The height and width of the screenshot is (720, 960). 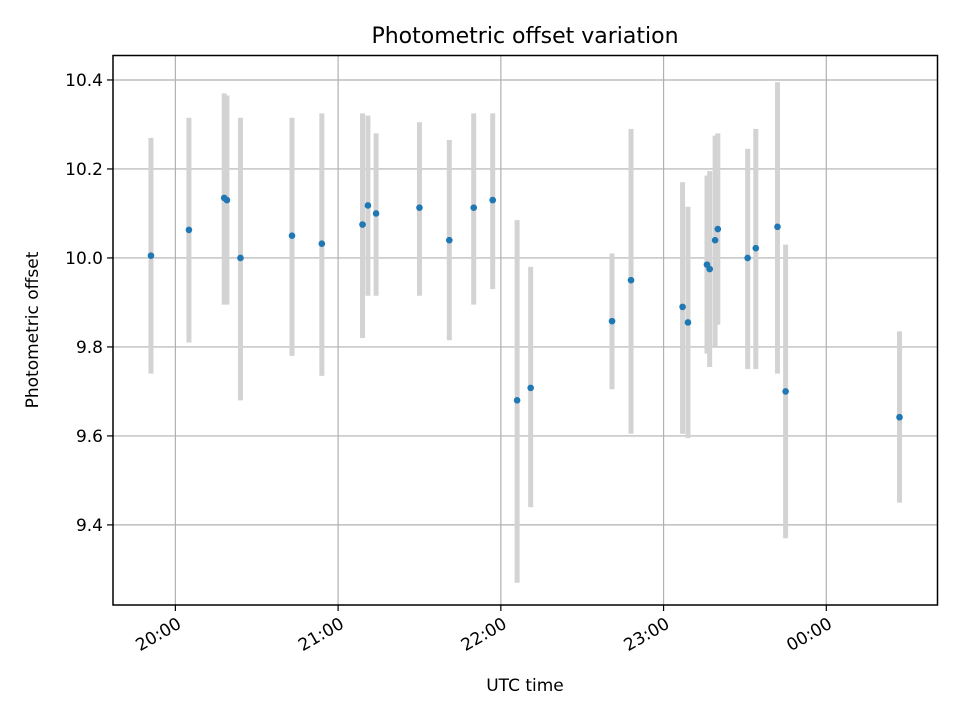 What do you see at coordinates (33, 329) in the screenshot?
I see `y-axis-label: Photometric offset` at bounding box center [33, 329].